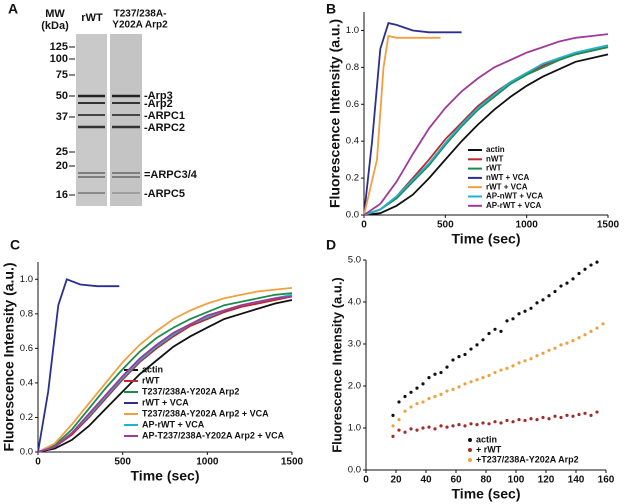 This screenshot has height=504, width=626. I want to click on mw-marker: 75, so click(62, 75).